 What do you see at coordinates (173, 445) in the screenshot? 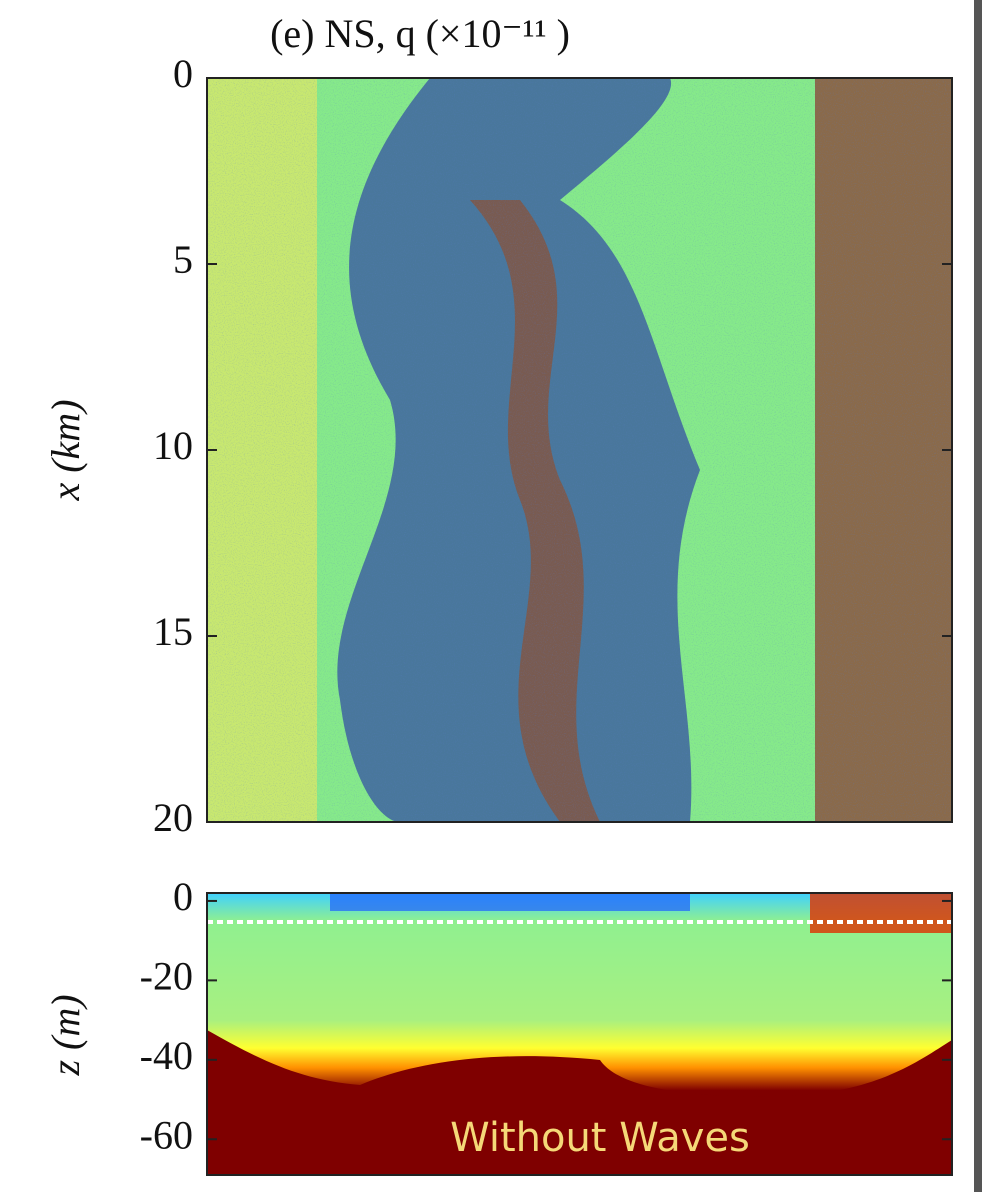
I see `y-tick-label: 10` at bounding box center [173, 445].